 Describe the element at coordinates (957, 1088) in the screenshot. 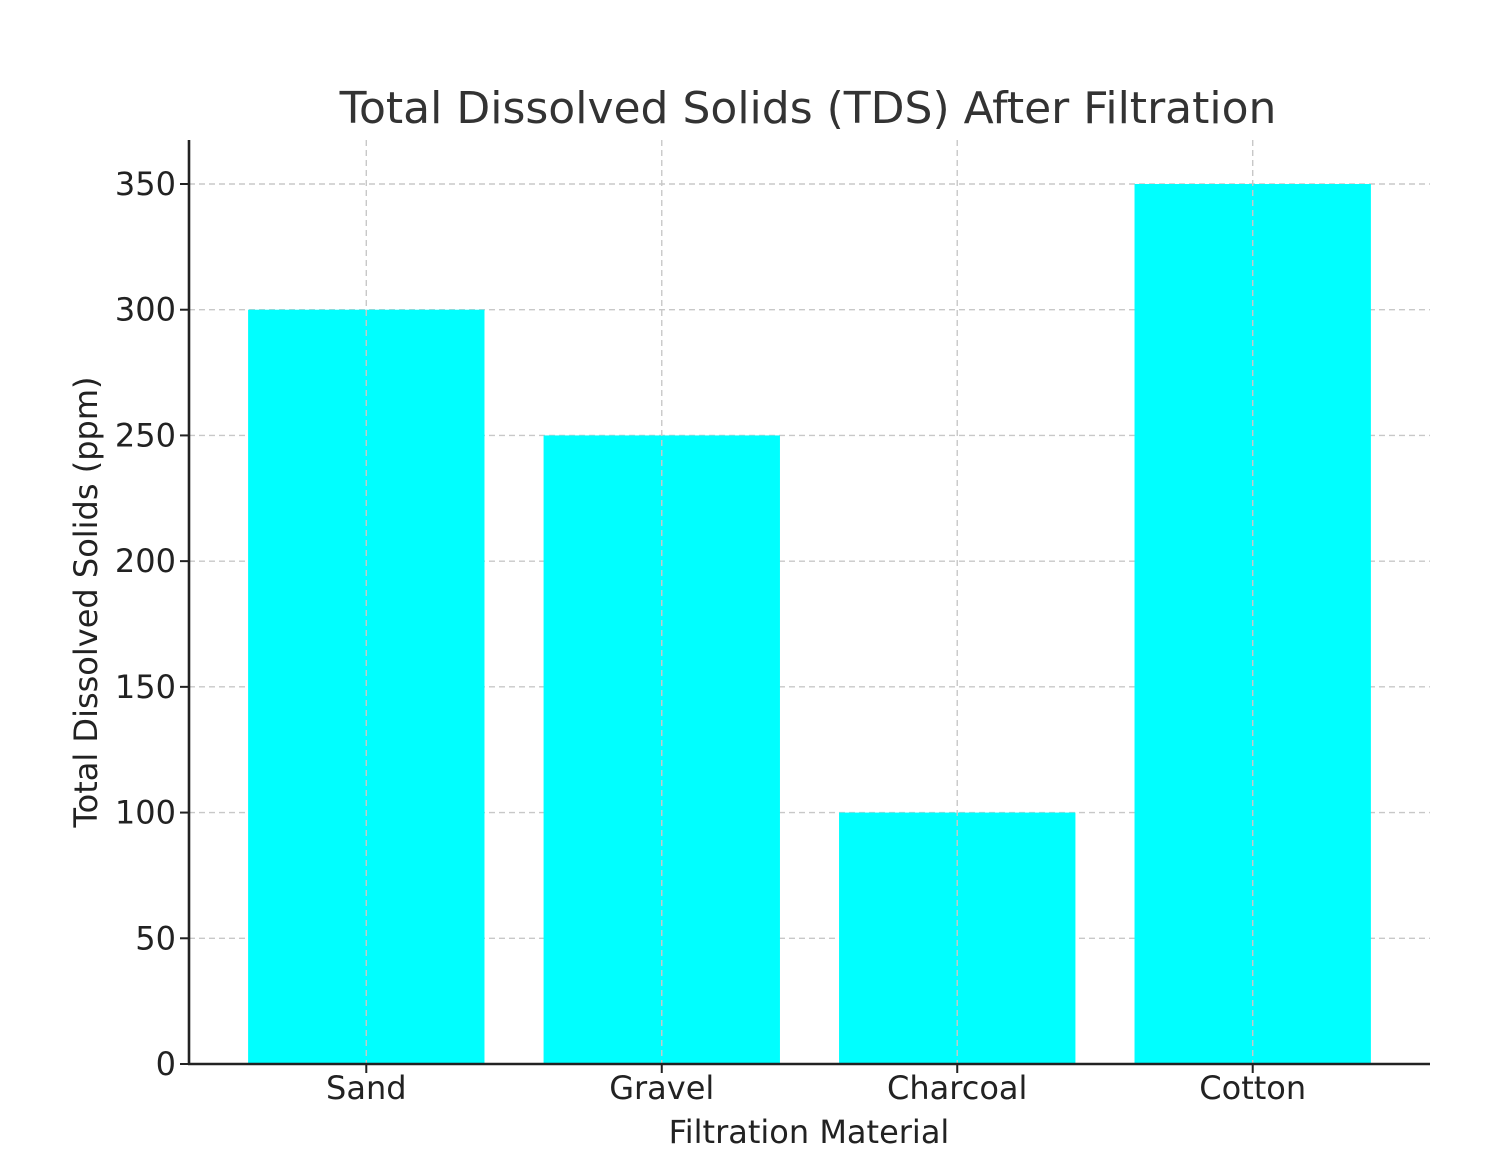

I see `x-tick-label: Charcoal` at that location.